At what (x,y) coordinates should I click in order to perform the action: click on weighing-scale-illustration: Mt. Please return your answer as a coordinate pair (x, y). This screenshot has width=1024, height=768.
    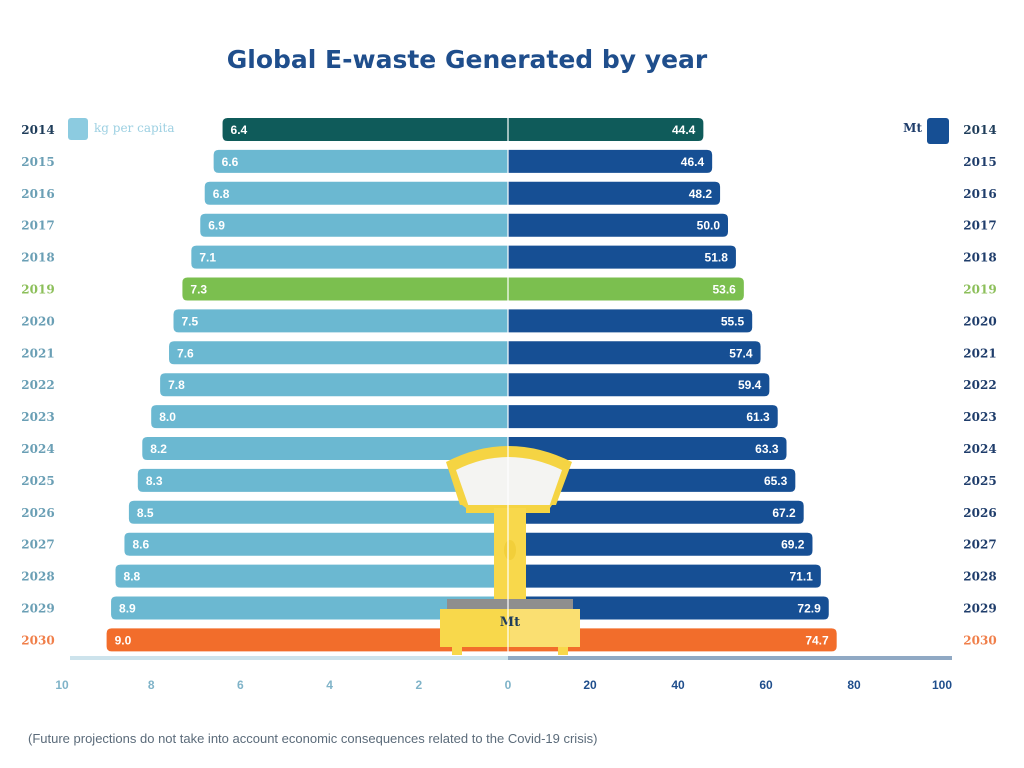
    Looking at the image, I should click on (510, 550).